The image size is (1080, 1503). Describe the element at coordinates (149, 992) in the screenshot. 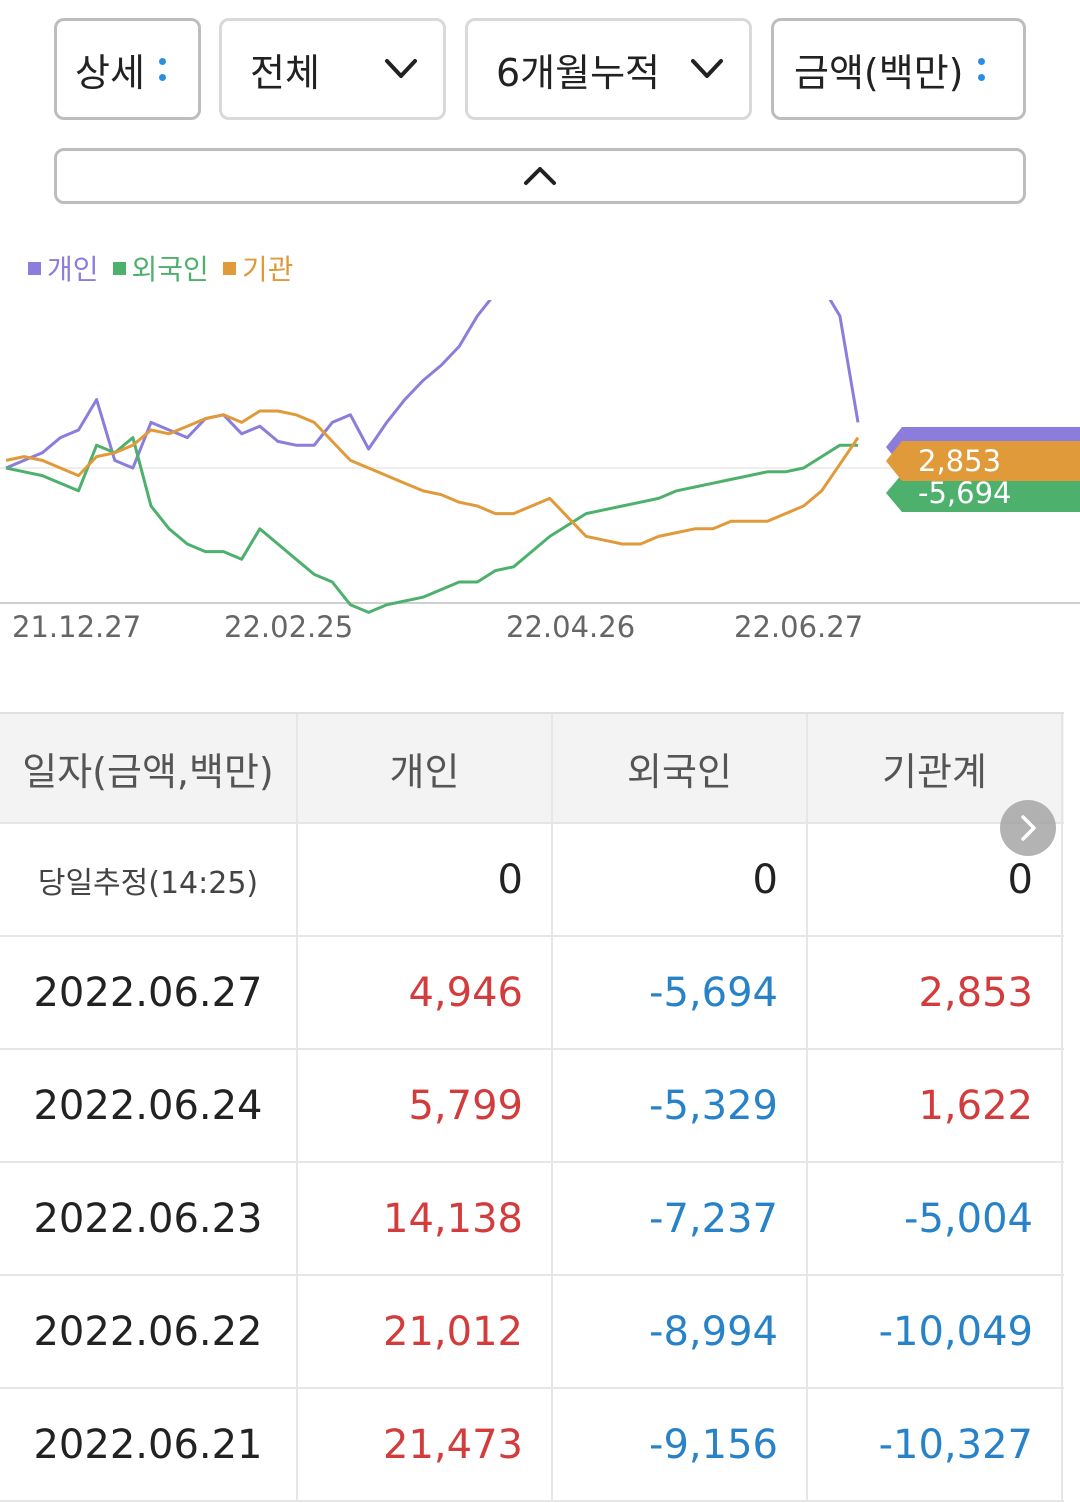

I see `cell-date: 2022.06.27` at that location.